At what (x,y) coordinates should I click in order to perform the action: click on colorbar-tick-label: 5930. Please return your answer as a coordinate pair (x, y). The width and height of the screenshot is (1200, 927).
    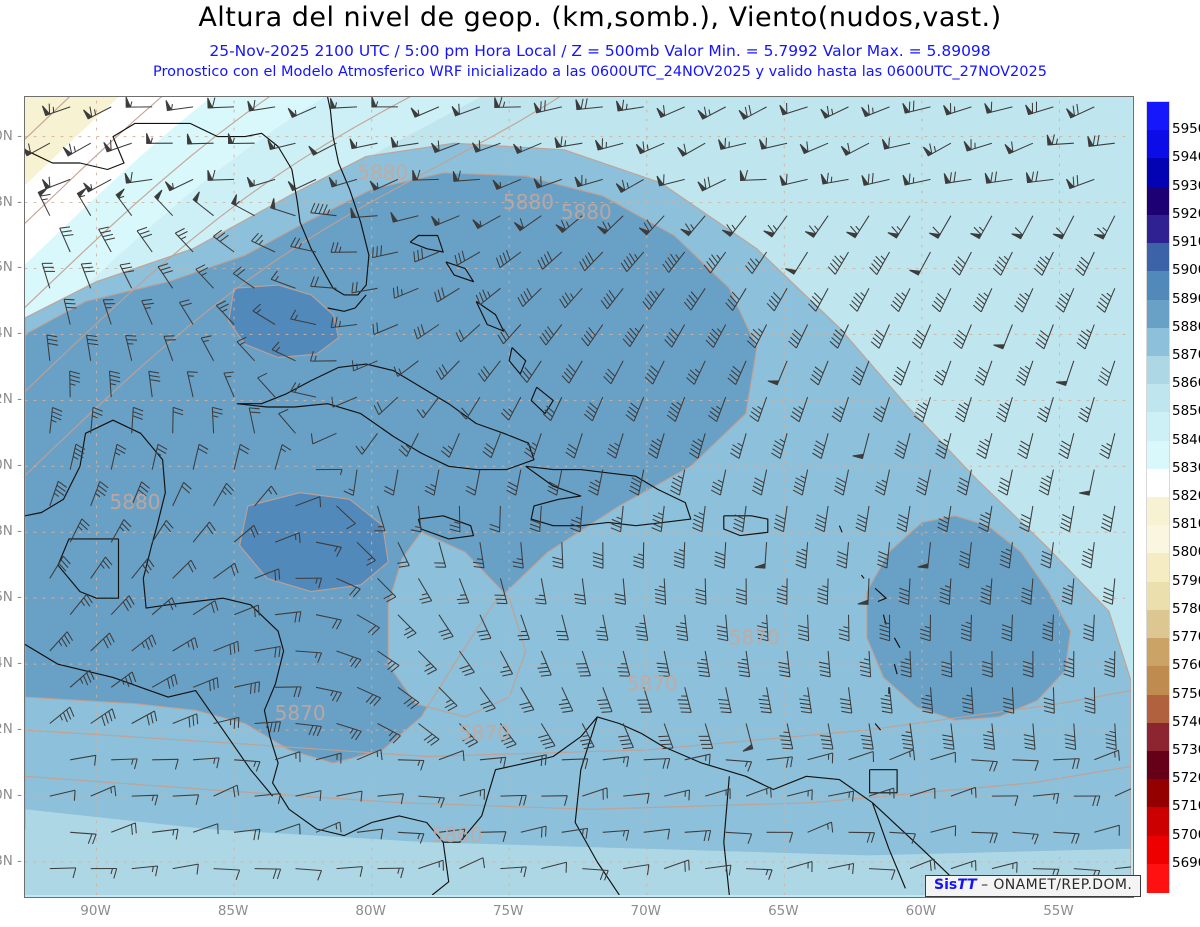
    Looking at the image, I should click on (1186, 185).